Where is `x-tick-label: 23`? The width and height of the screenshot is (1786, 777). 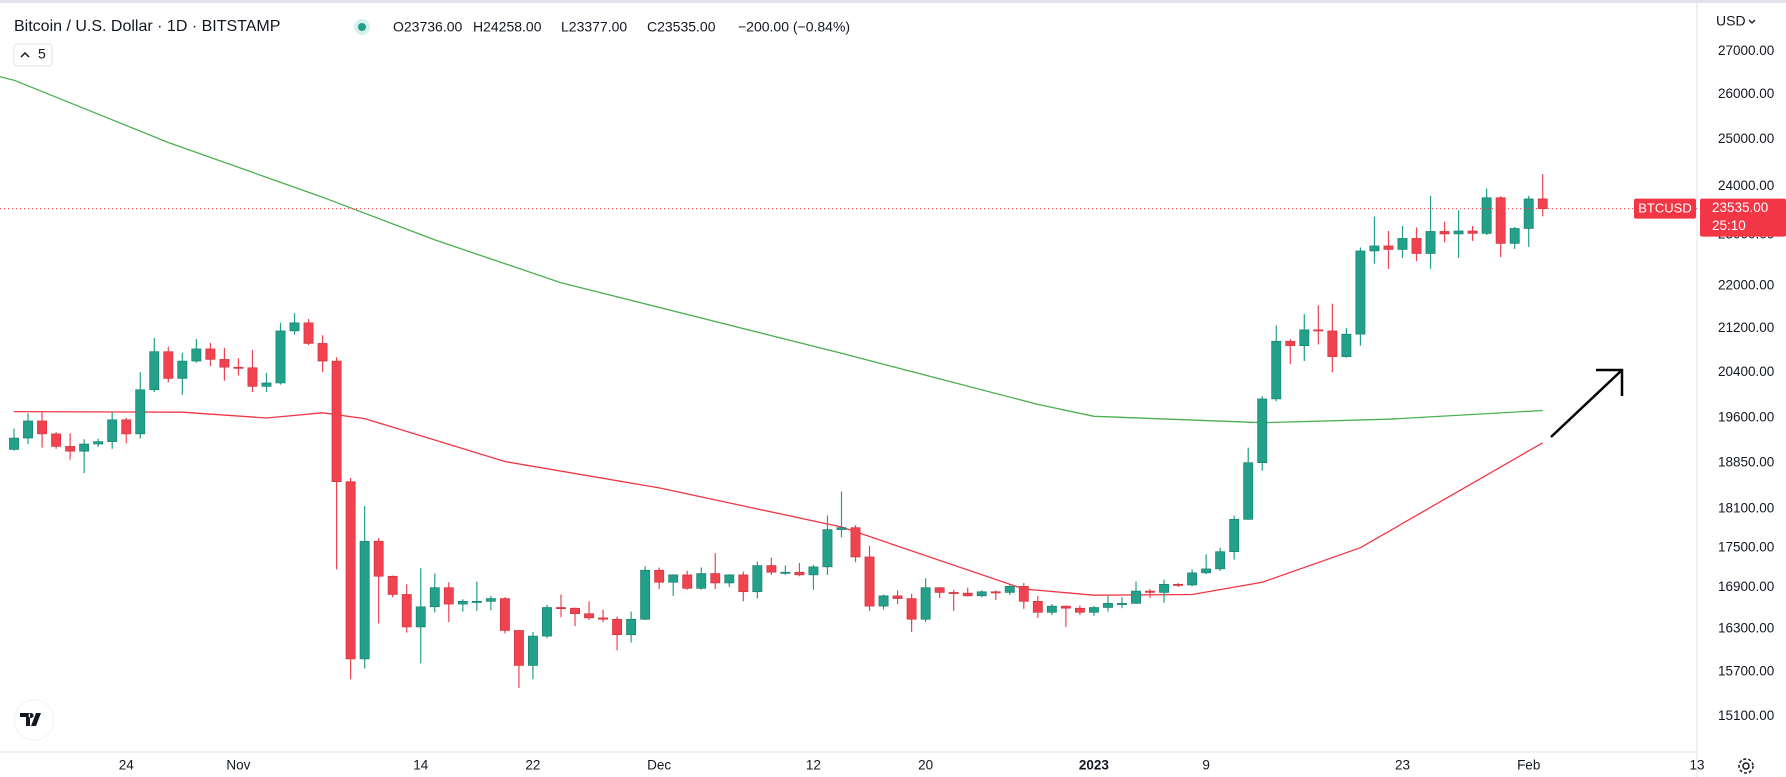
x-tick-label: 23 is located at coordinates (1402, 765).